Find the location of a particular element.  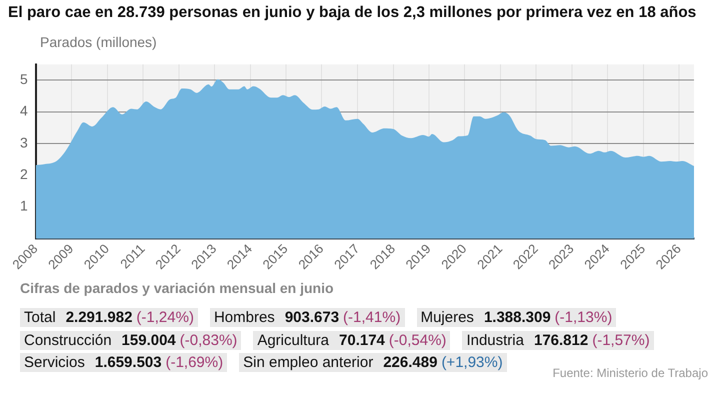

source-note: Fuente: Ministerio de Trabajo is located at coordinates (630, 373).